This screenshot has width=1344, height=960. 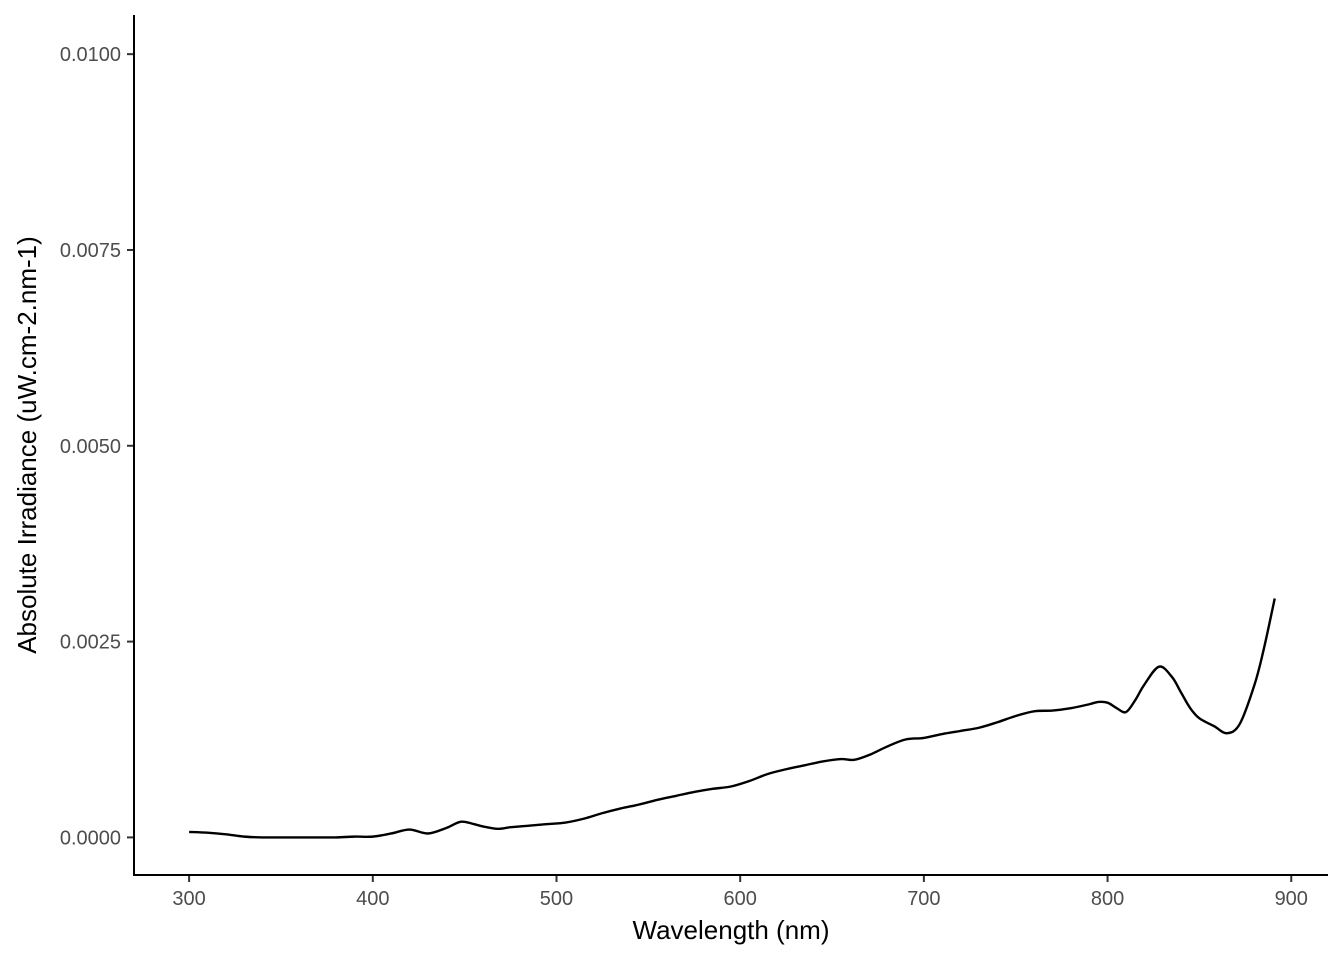 I want to click on y-axis-ticks: 0.0000 0.0025 0.0050 0.0075 0.0100, so click(x=97, y=446).